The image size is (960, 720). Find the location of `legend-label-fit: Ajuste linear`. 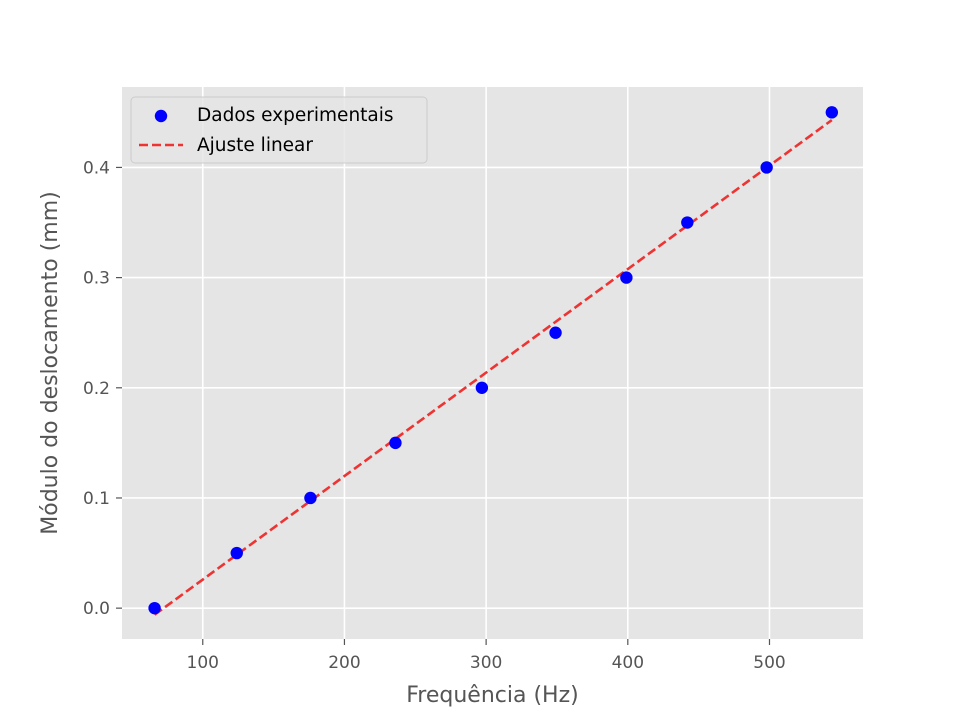

legend-label-fit: Ajuste linear is located at coordinates (255, 145).